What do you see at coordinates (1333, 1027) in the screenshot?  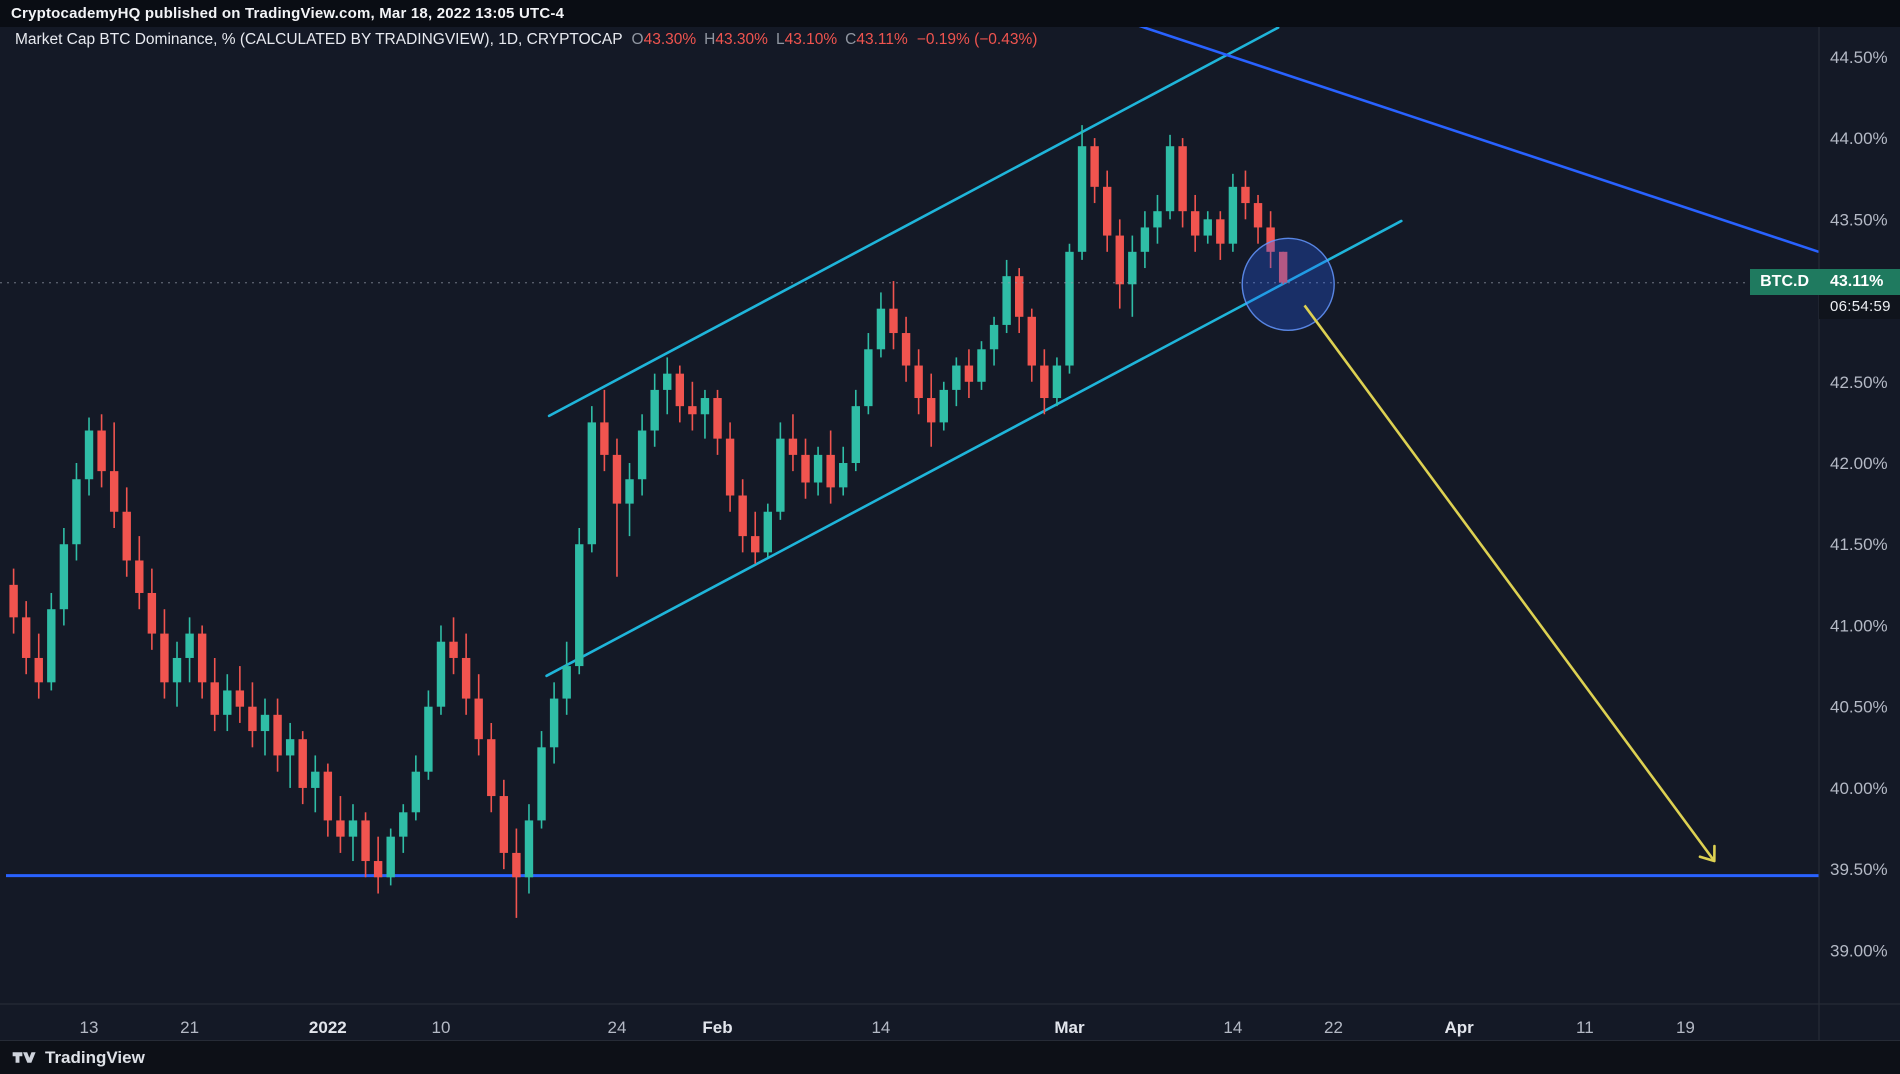 I see `svg-text: 22` at bounding box center [1333, 1027].